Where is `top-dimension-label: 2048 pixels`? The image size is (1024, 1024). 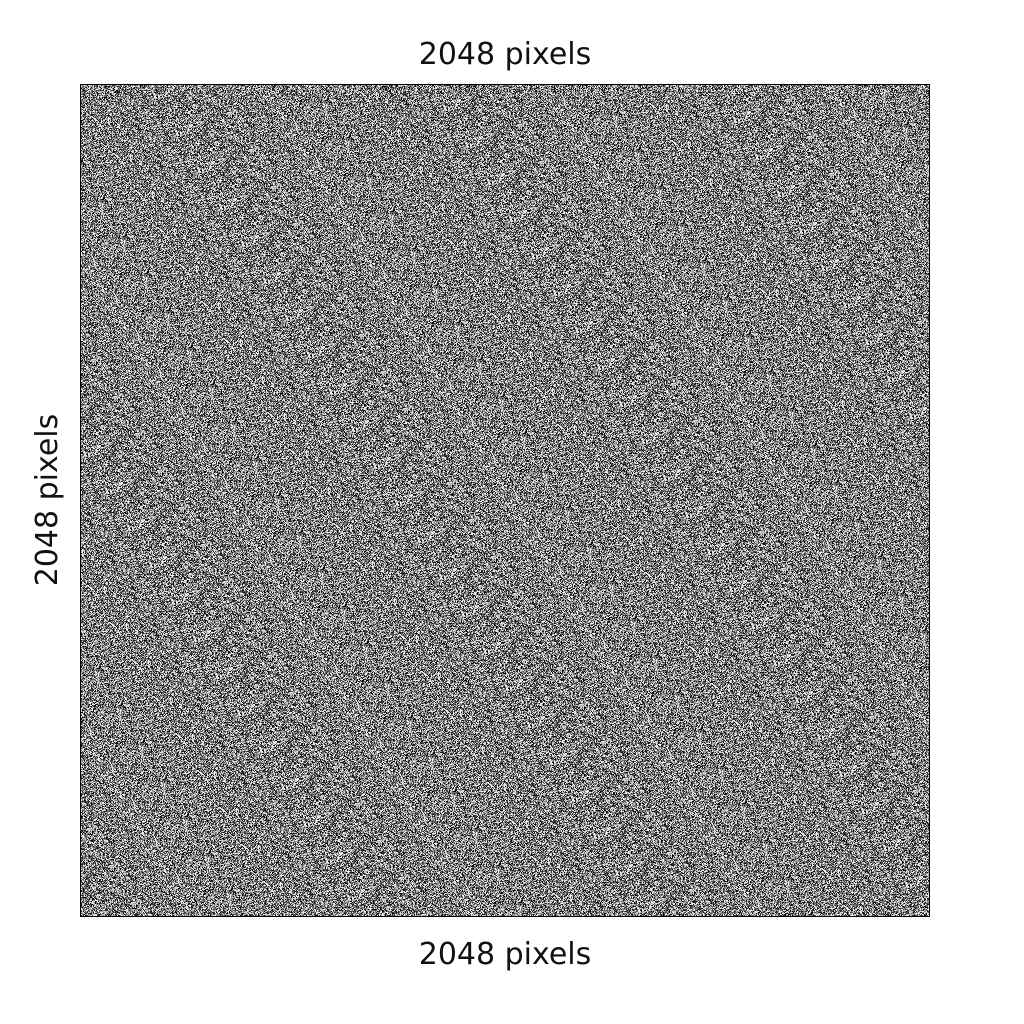 top-dimension-label: 2048 pixels is located at coordinates (505, 54).